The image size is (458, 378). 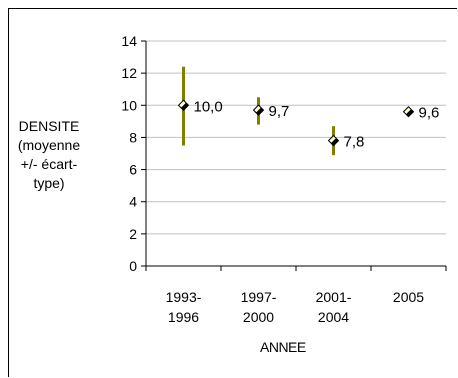 What do you see at coordinates (208, 106) in the screenshot?
I see `data-label: 10,0` at bounding box center [208, 106].